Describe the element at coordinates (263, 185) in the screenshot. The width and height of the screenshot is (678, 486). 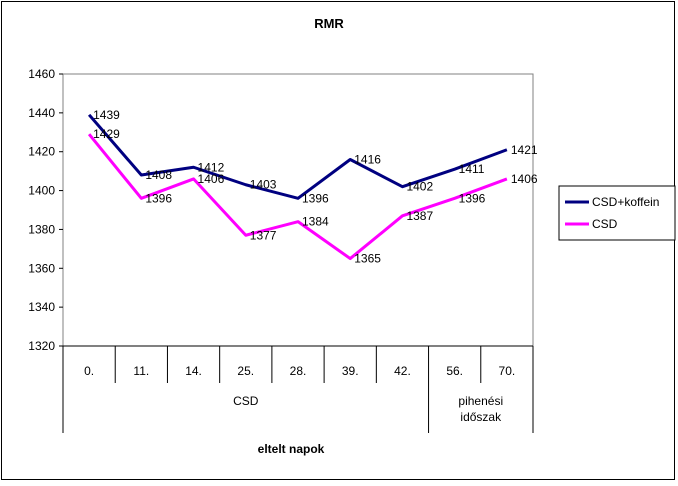
I see `data-label: 1403` at that location.